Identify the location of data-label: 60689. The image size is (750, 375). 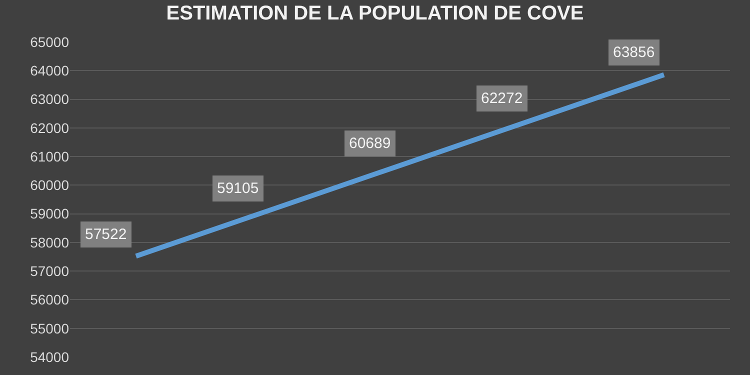
(370, 143).